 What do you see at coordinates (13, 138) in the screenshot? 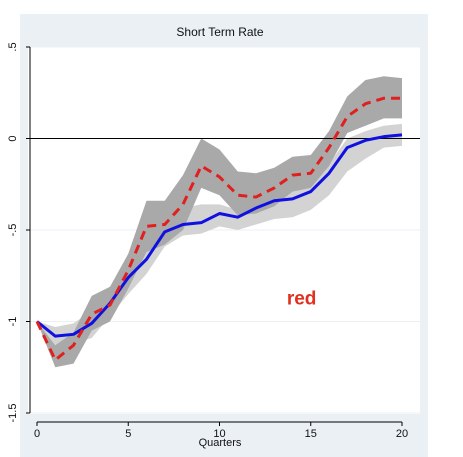
I see `y-tick-label-3: 0` at bounding box center [13, 138].